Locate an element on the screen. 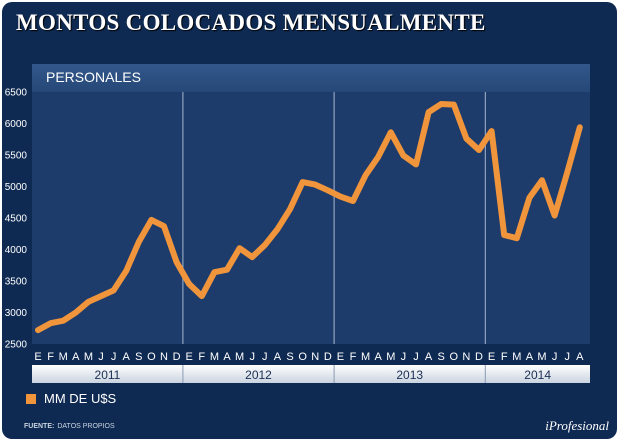  y-tick-label: 2500 is located at coordinates (16, 345).